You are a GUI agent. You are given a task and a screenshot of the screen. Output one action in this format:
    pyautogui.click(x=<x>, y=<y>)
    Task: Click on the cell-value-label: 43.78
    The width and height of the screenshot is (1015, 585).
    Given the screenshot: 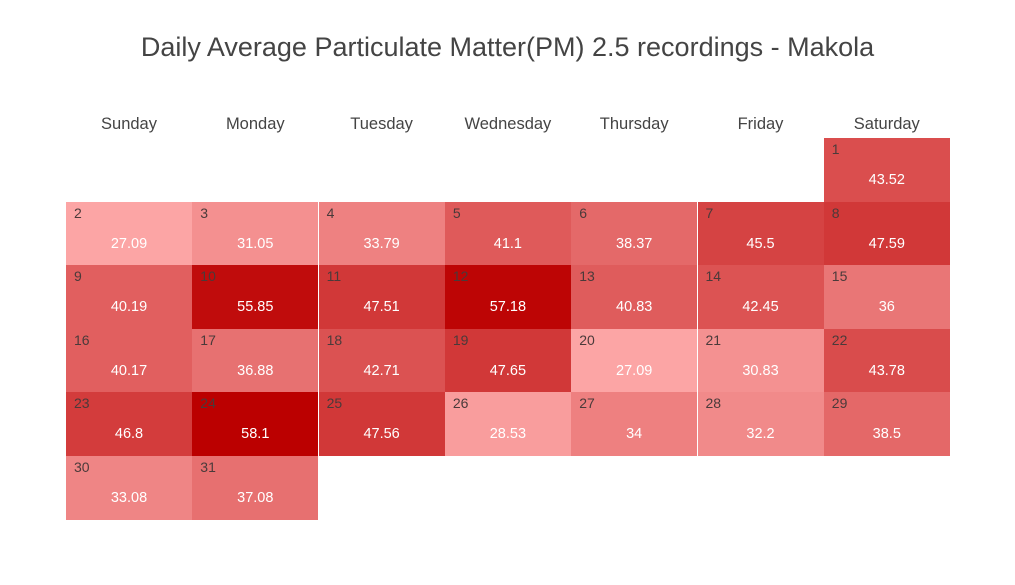 What is the action you would take?
    pyautogui.click(x=886, y=370)
    